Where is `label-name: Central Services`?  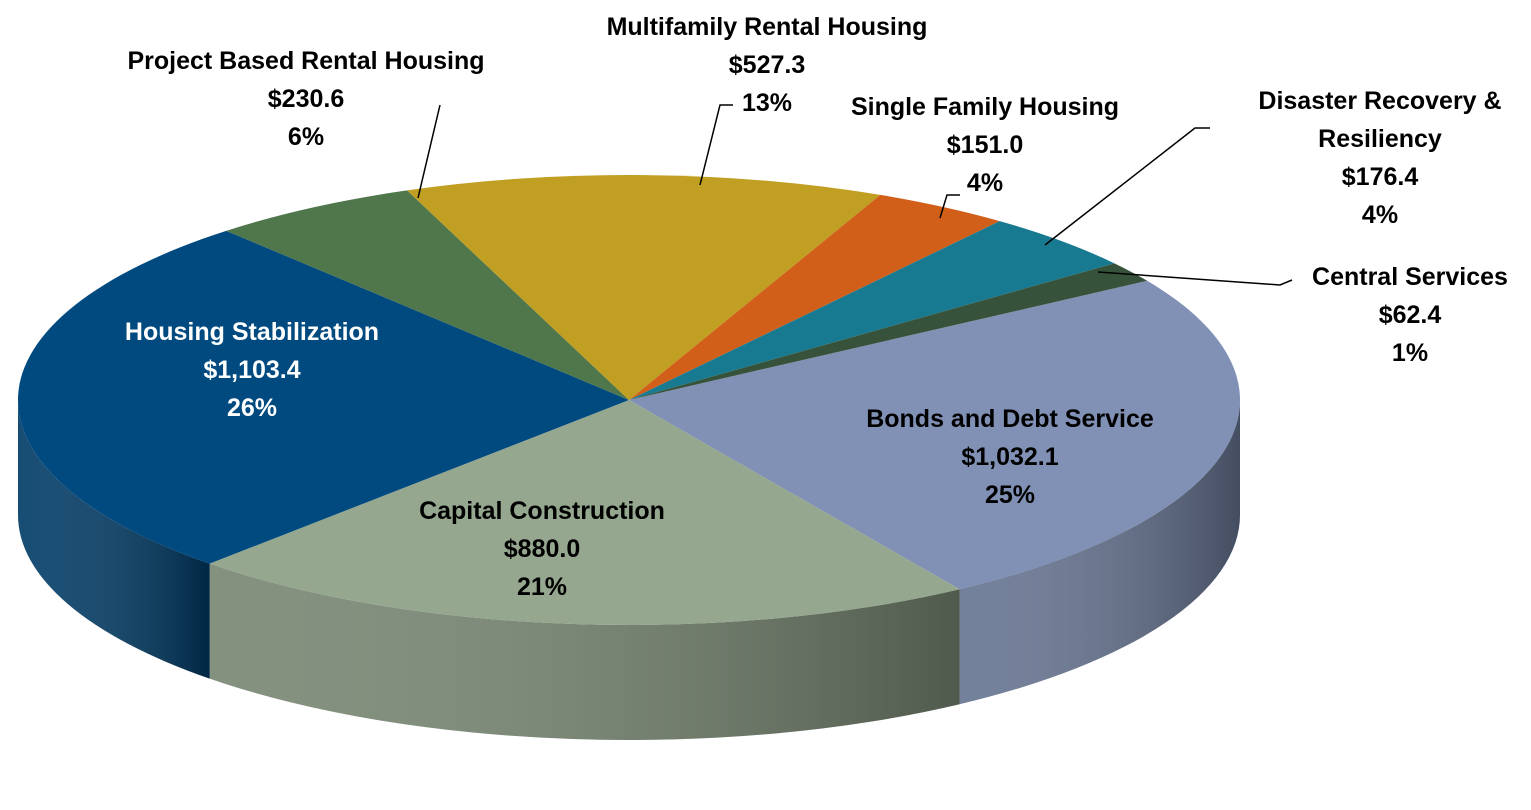 label-name: Central Services is located at coordinates (1410, 277).